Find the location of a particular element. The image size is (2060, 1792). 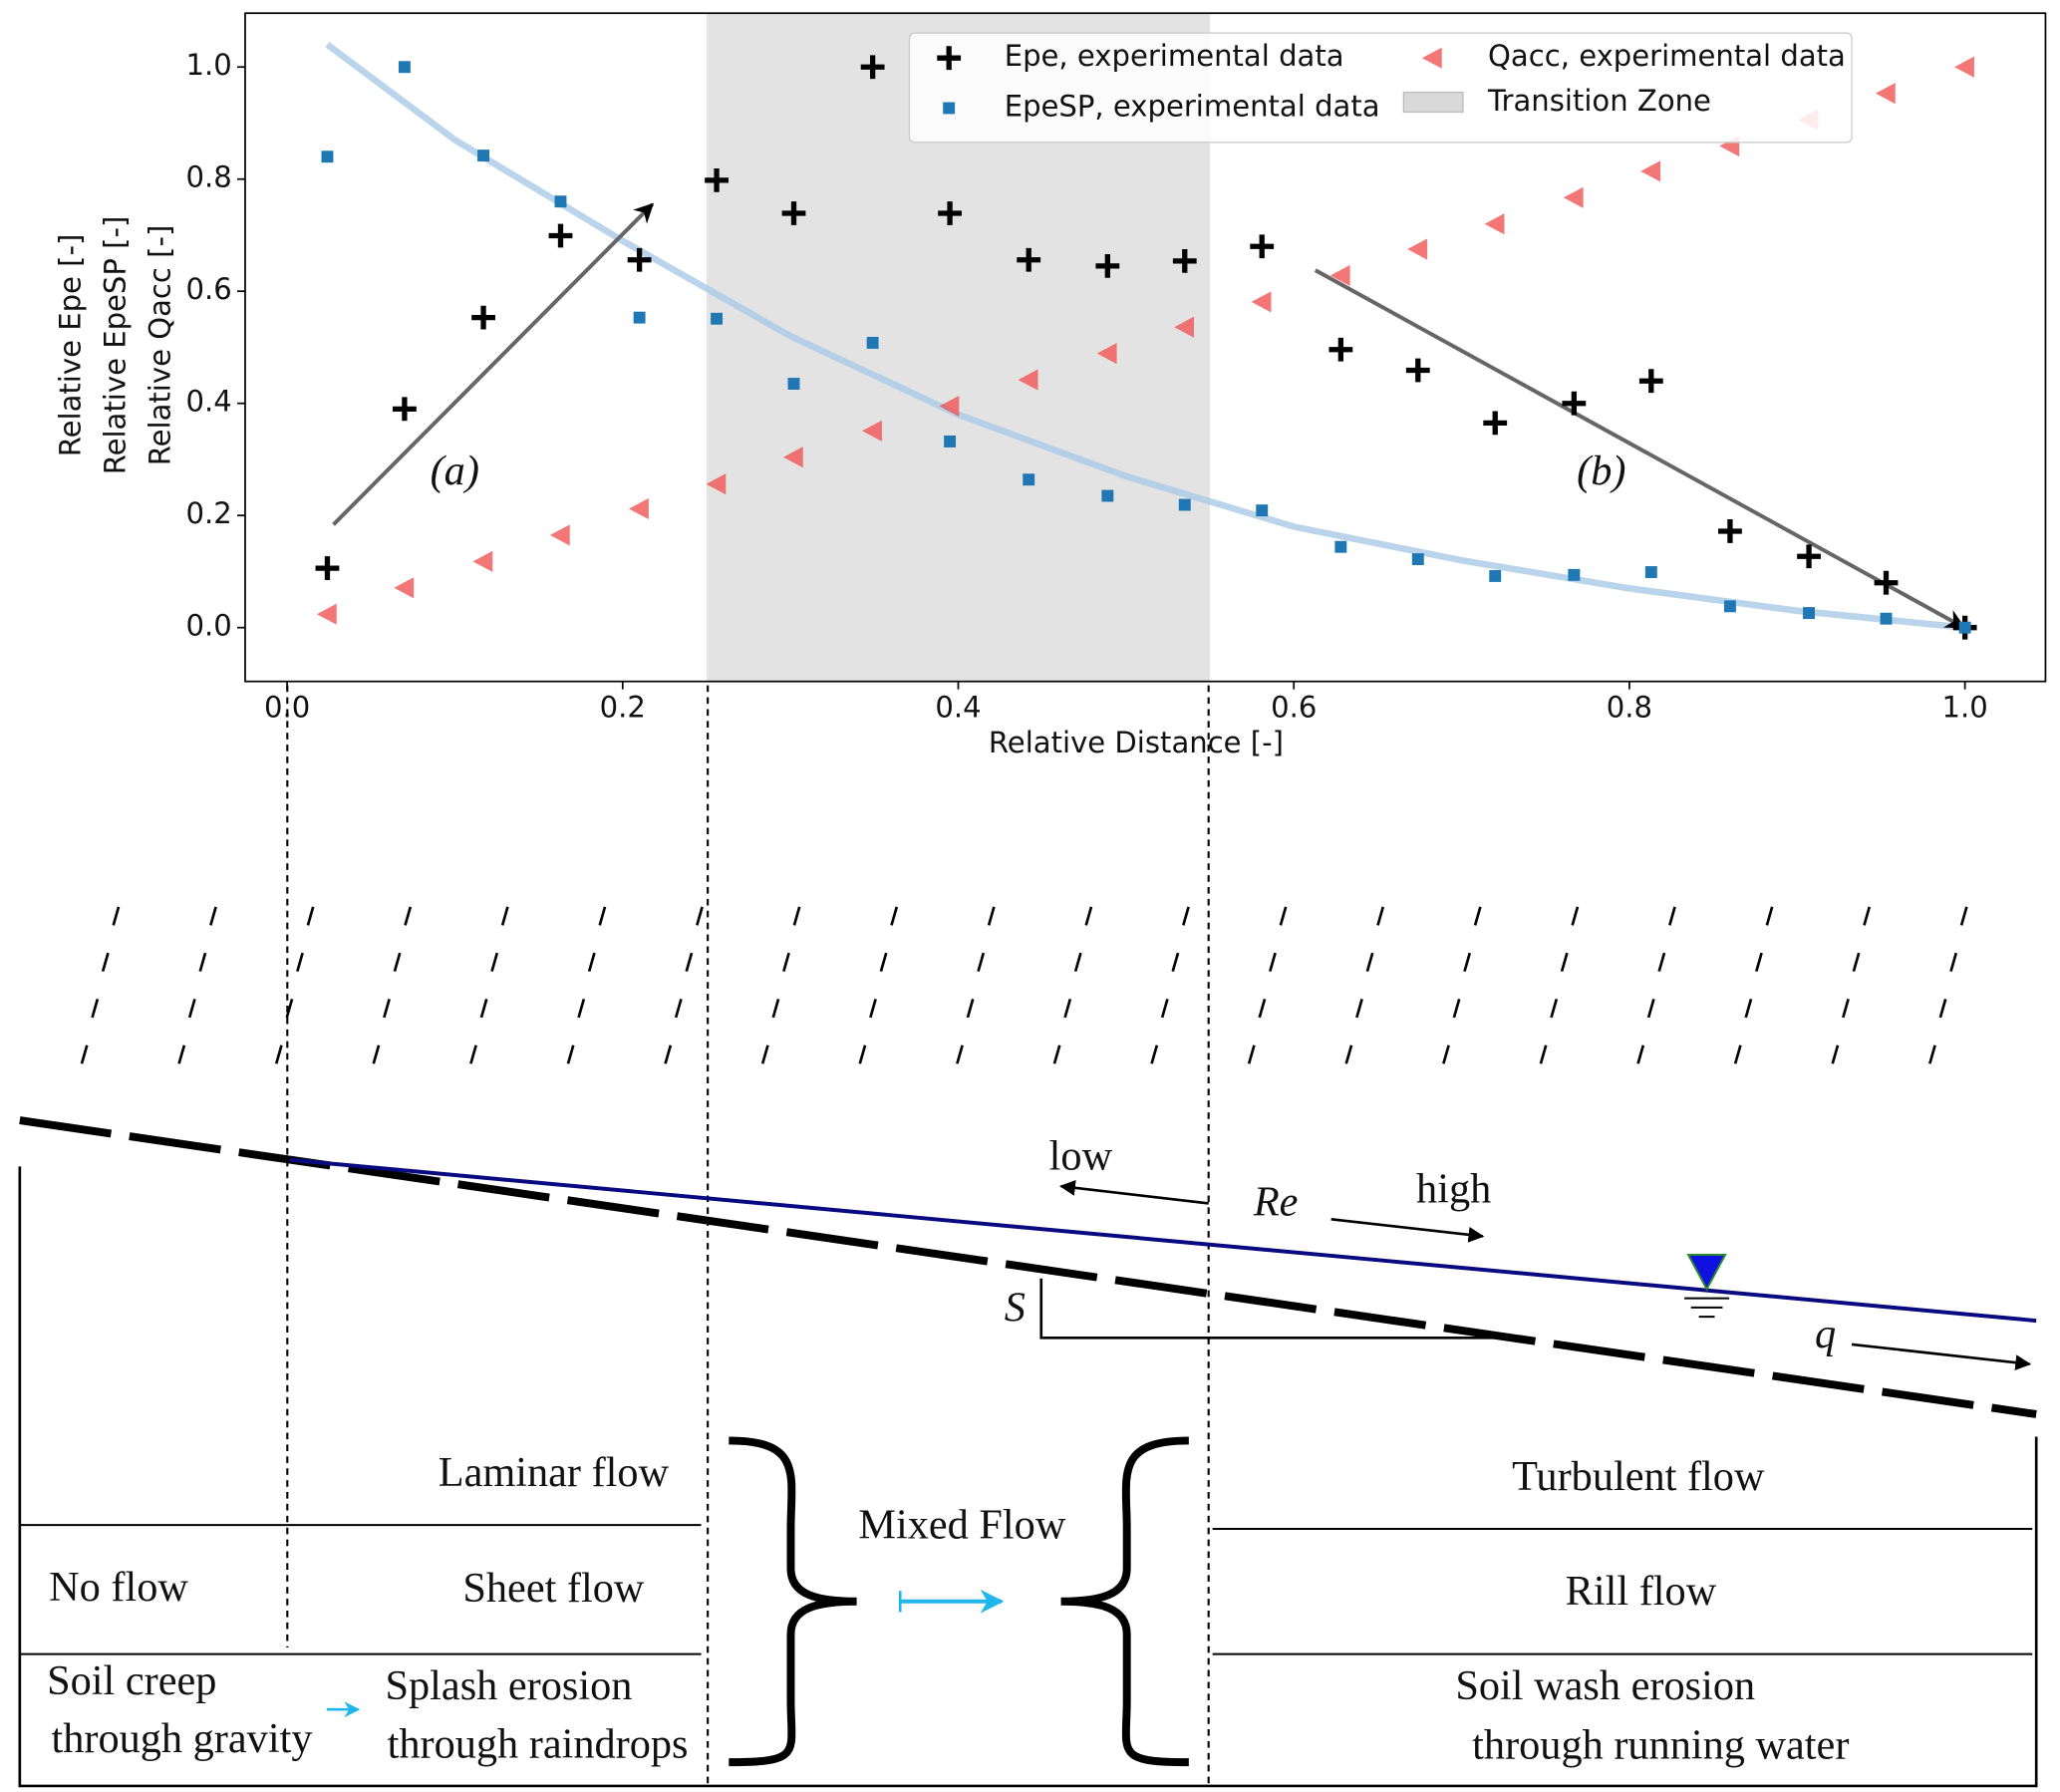

trend-arrow is located at coordinates (493, 364).